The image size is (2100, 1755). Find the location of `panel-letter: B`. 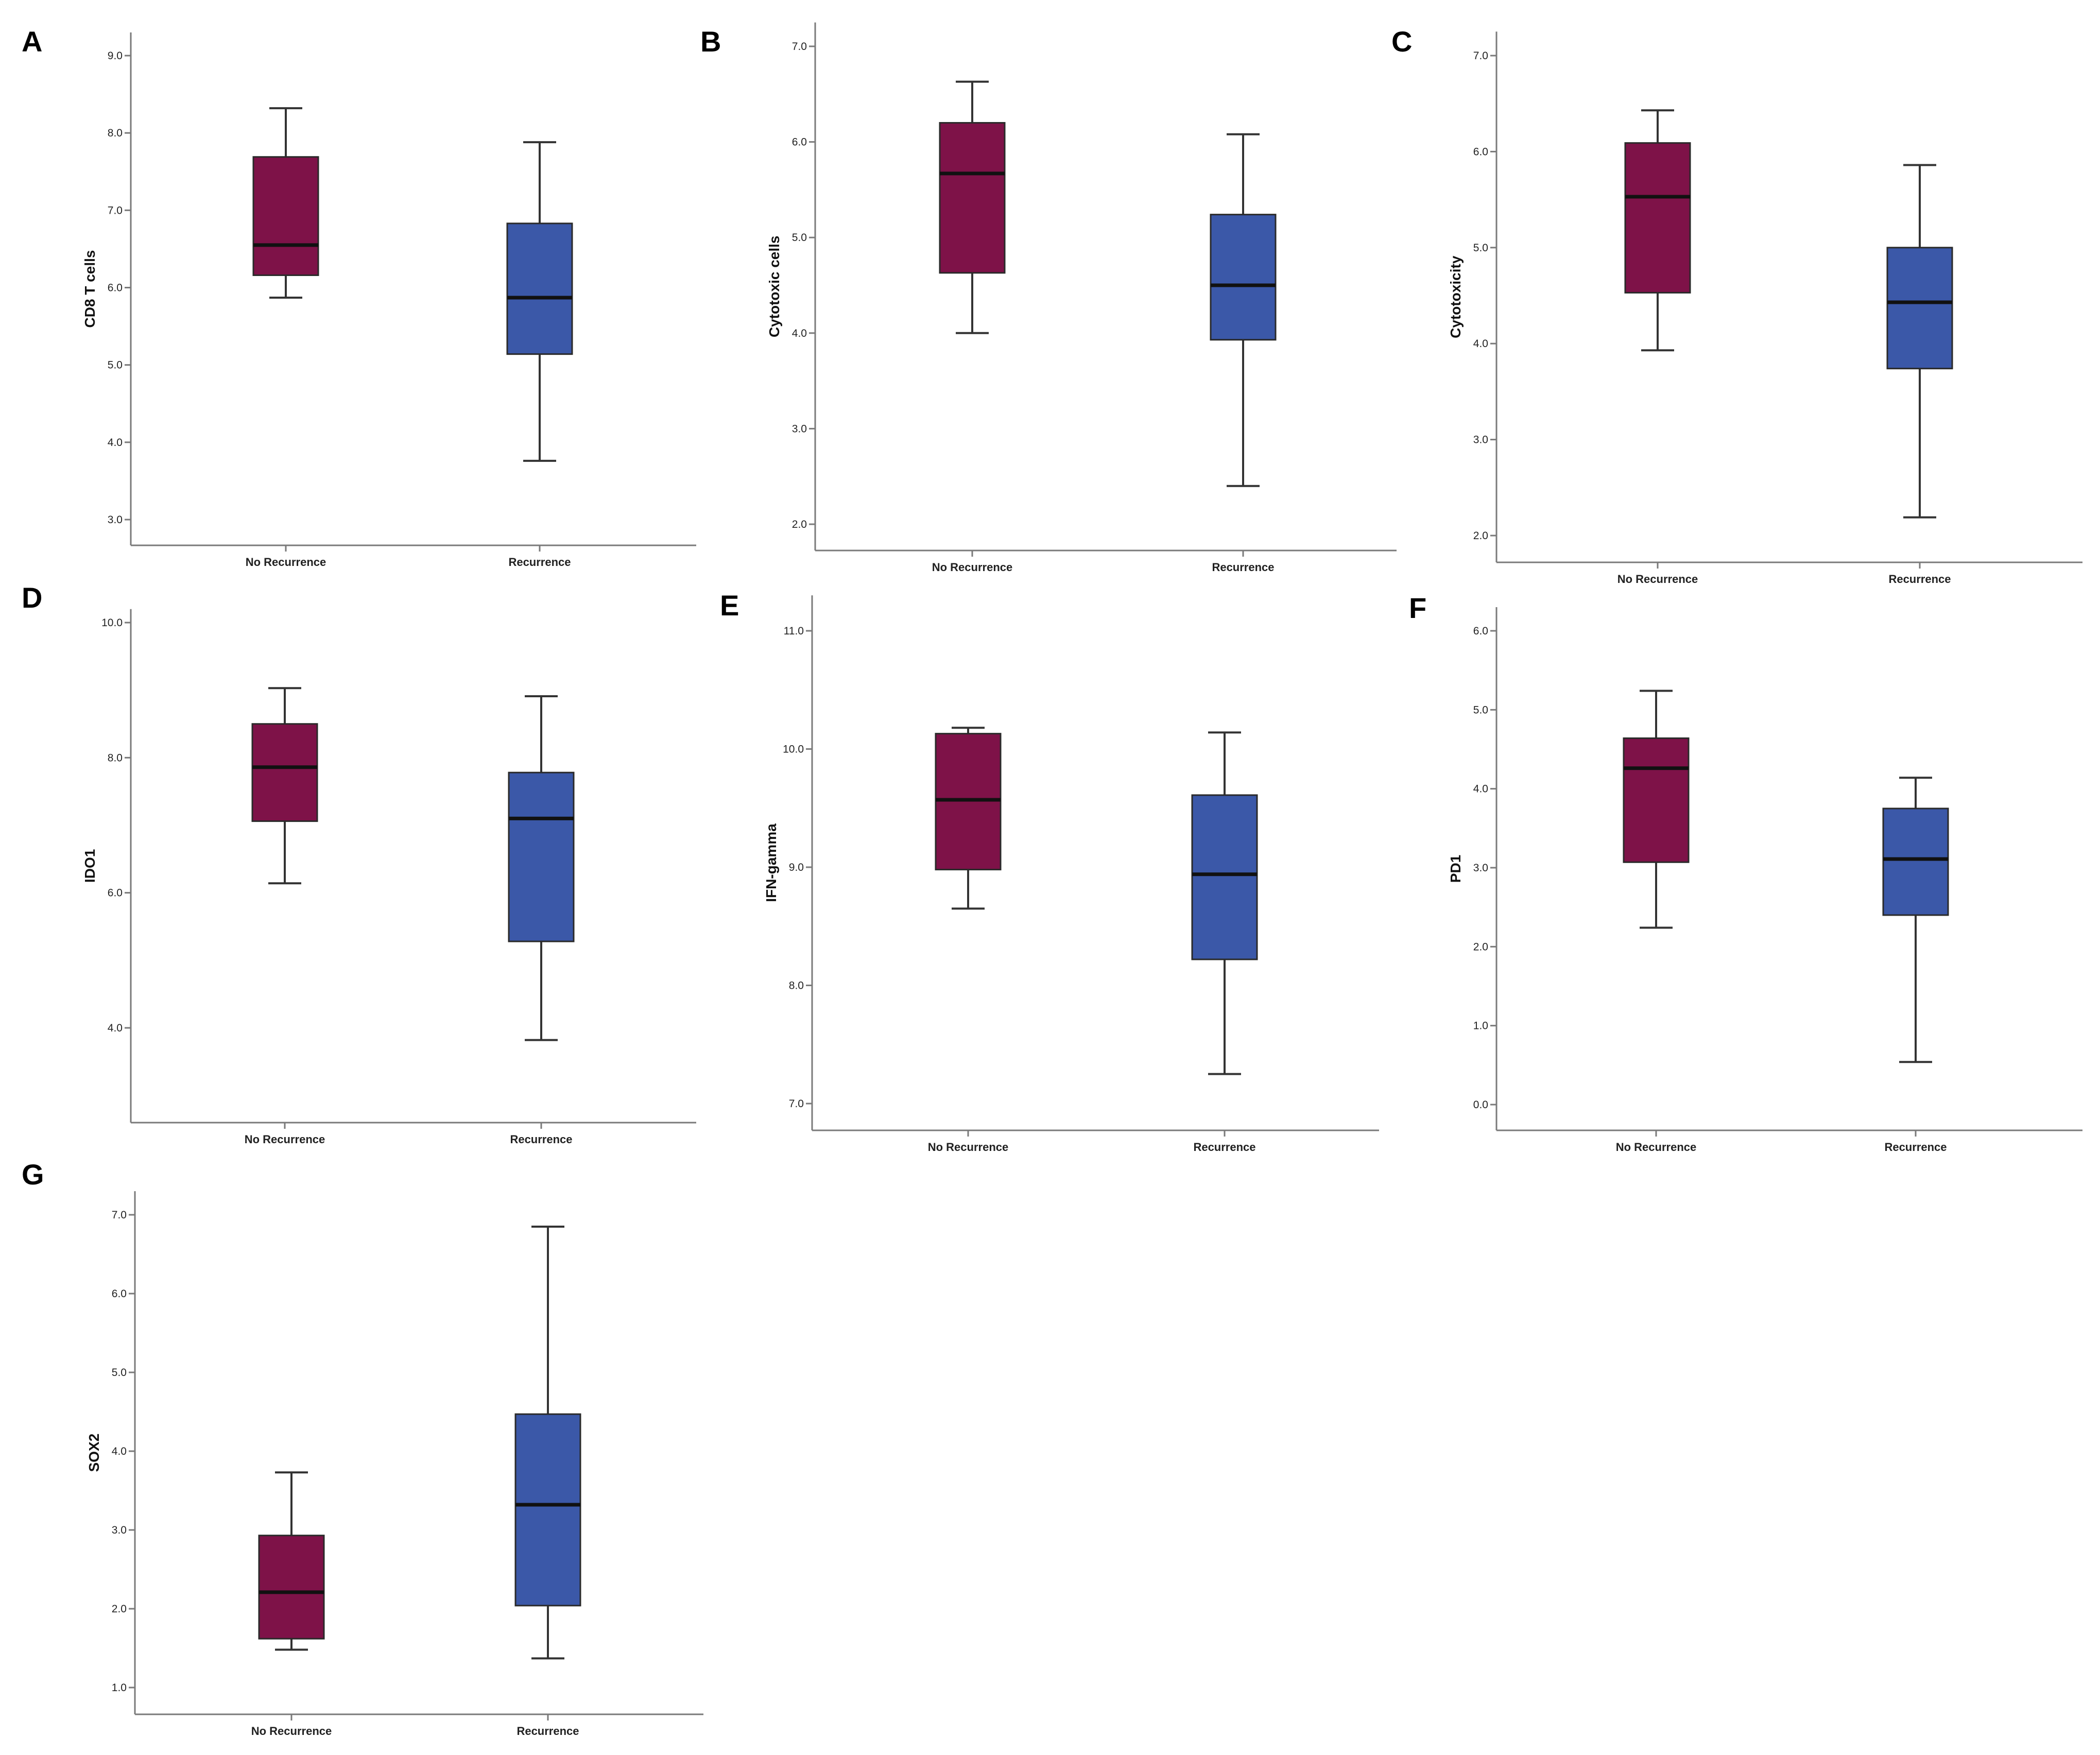

panel-letter: B is located at coordinates (710, 41).